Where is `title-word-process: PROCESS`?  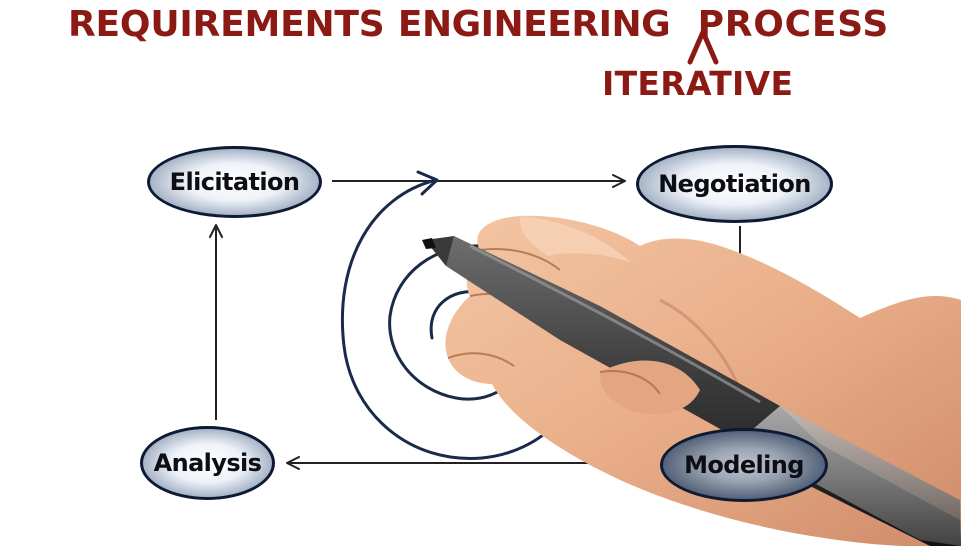 title-word-process: PROCESS is located at coordinates (793, 24).